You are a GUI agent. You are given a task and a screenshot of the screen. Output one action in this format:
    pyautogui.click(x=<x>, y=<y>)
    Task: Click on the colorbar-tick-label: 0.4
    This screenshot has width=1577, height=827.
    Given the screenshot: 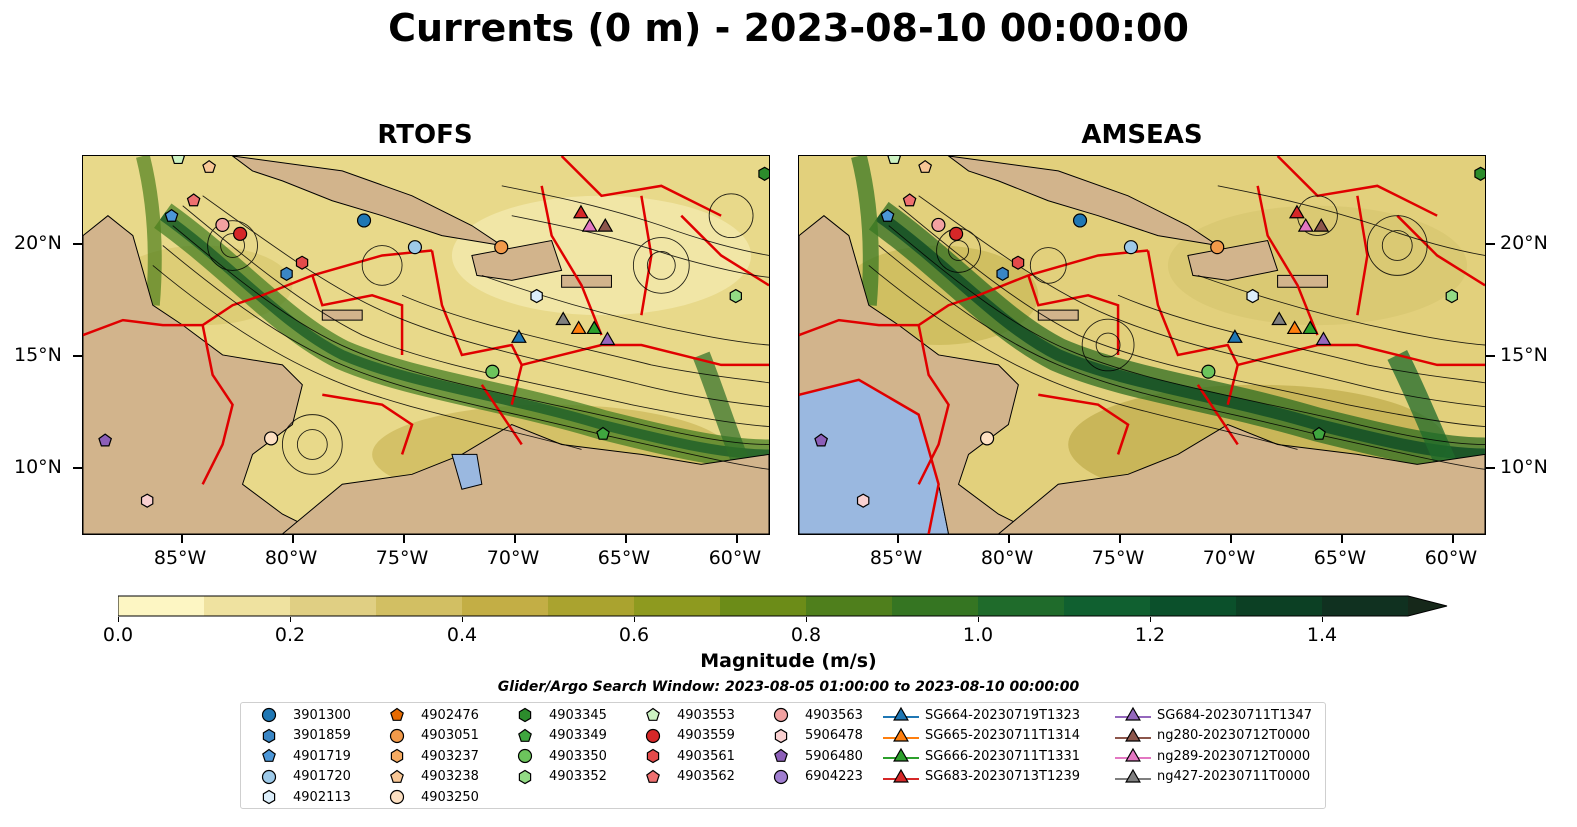 What is the action you would take?
    pyautogui.click(x=462, y=635)
    